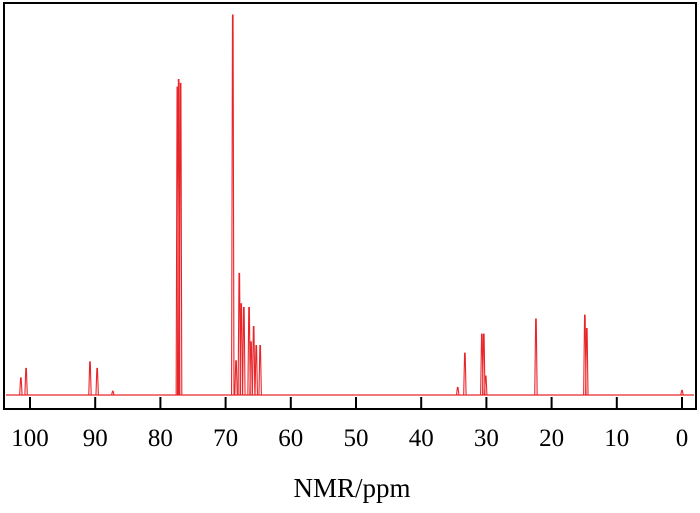 Image resolution: width=700 pixels, height=513 pixels. I want to click on x-tick-label: 0, so click(682, 438).